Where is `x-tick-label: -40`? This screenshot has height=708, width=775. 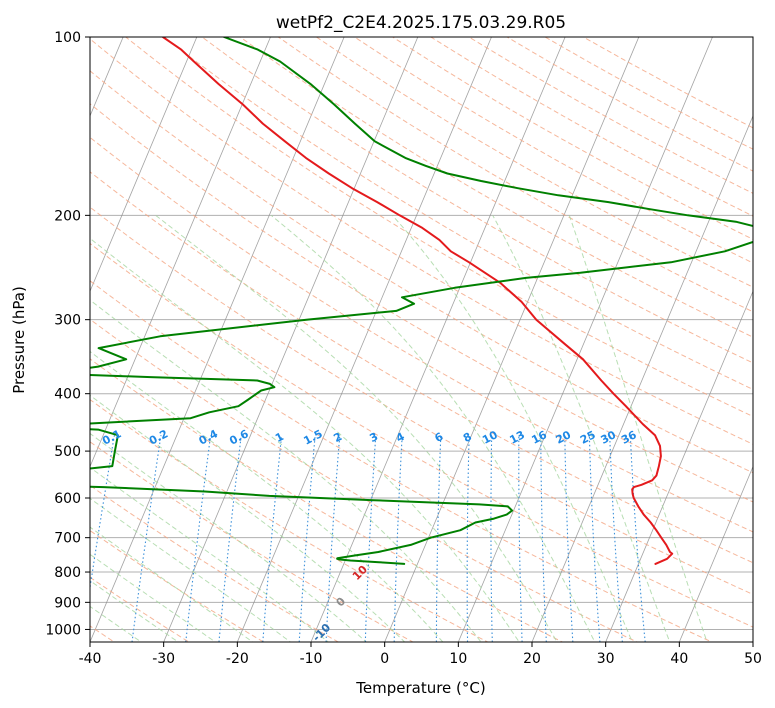
x-tick-label: -40 is located at coordinates (90, 659).